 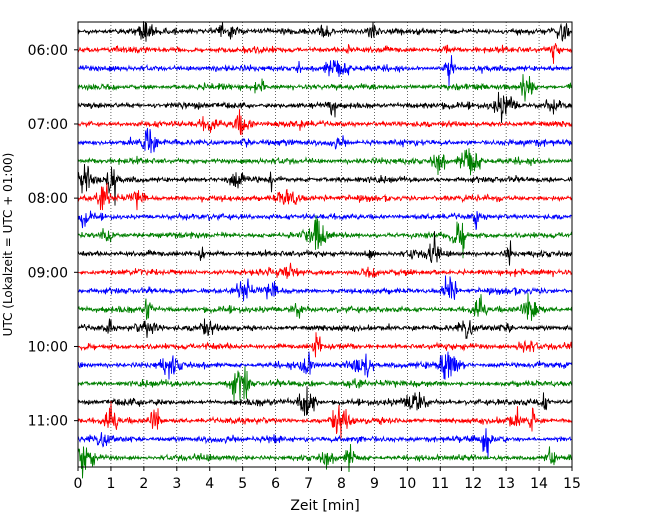 What do you see at coordinates (341, 484) in the screenshot?
I see `x-tick-label: 8` at bounding box center [341, 484].